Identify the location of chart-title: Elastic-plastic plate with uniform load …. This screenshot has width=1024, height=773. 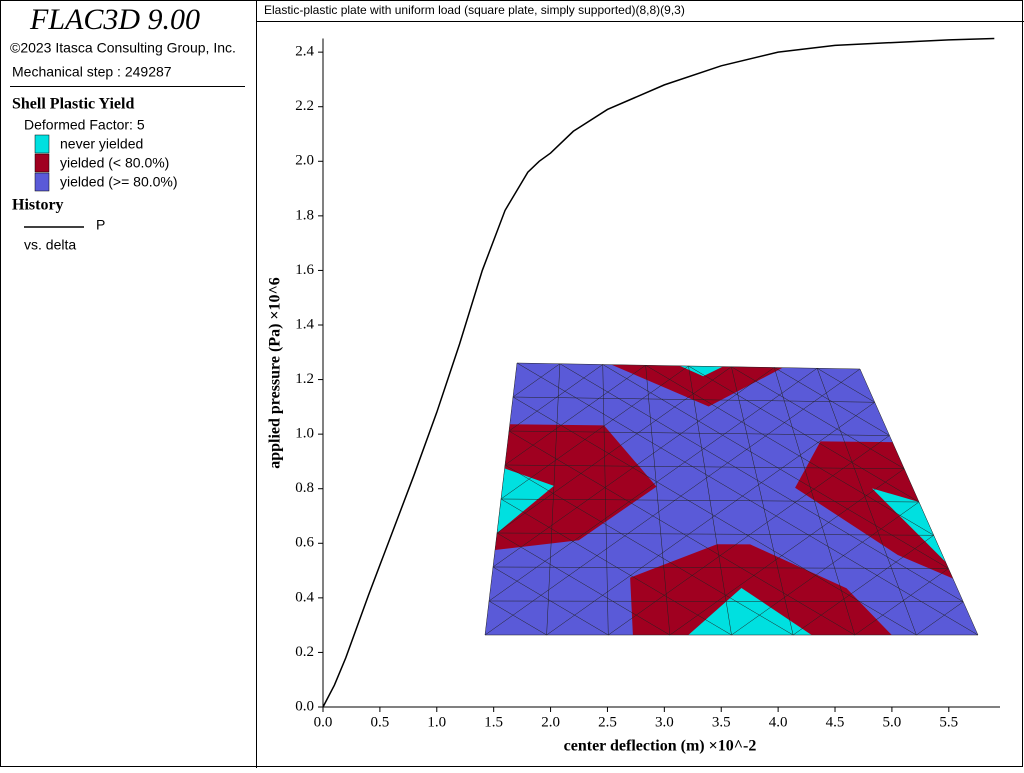
(474, 10).